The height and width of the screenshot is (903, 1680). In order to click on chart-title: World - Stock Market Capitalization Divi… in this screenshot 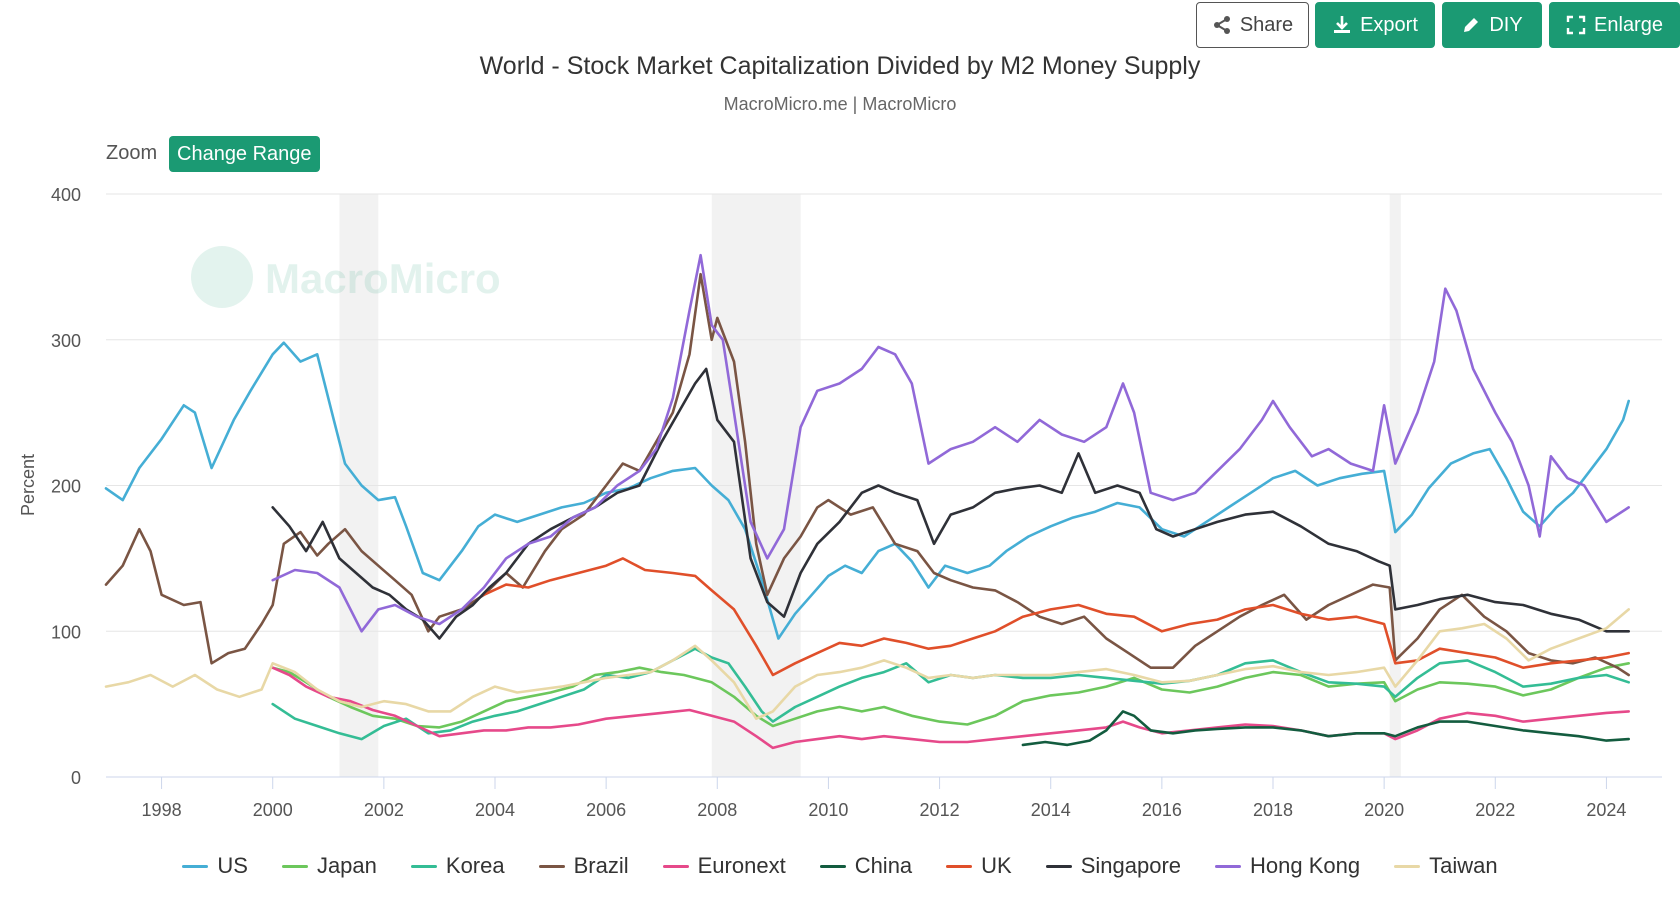, I will do `click(840, 66)`.